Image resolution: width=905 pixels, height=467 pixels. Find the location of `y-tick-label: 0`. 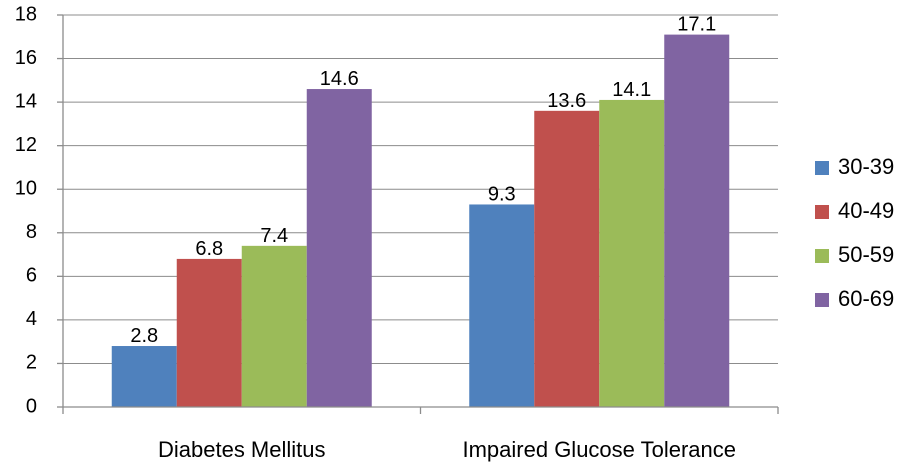

y-tick-label: 0 is located at coordinates (31, 406).